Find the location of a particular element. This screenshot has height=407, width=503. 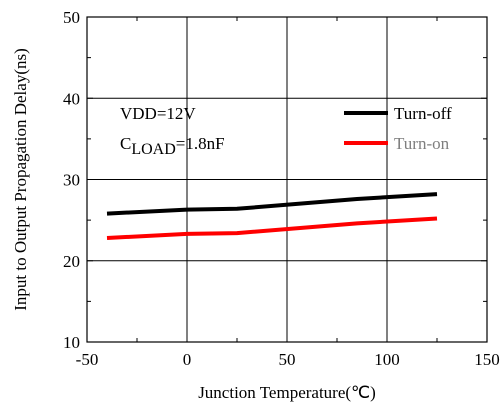

series-line-turn-on is located at coordinates (272, 228).